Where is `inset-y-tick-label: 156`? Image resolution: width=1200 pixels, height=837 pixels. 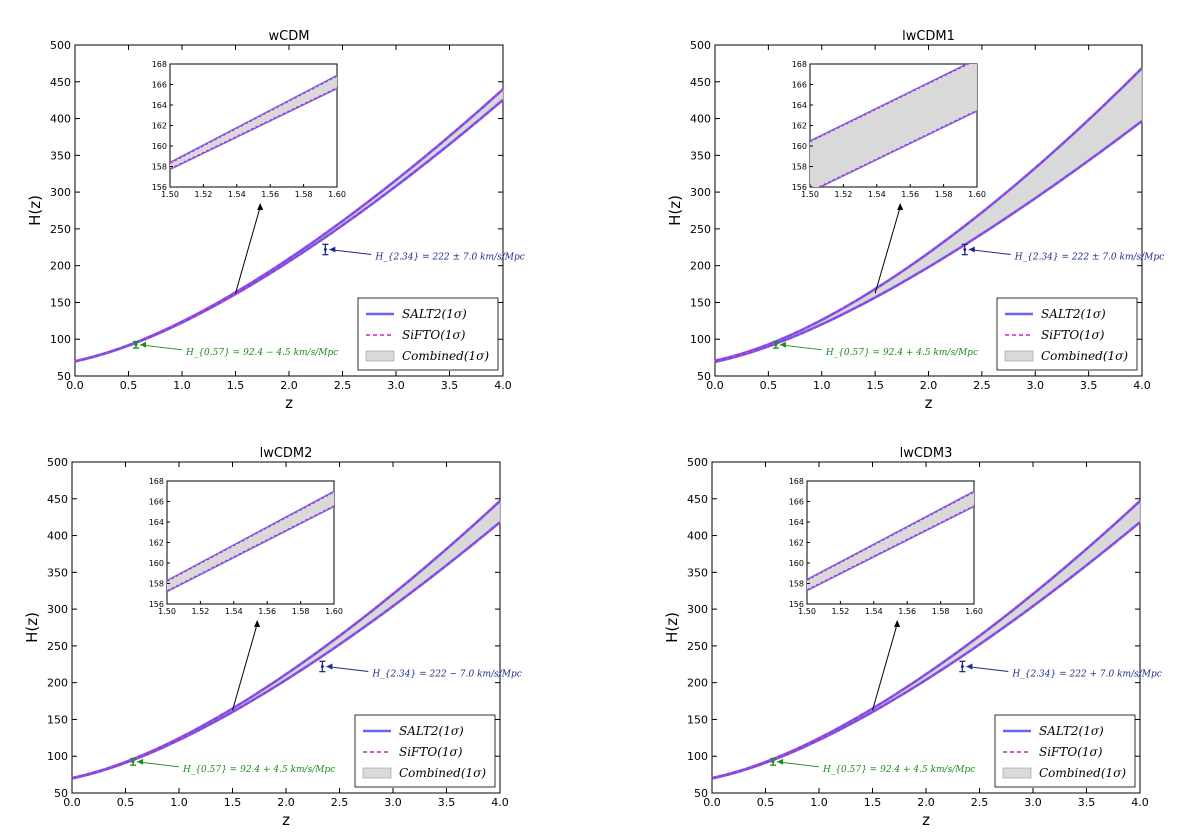 inset-y-tick-label: 156 is located at coordinates (799, 187).